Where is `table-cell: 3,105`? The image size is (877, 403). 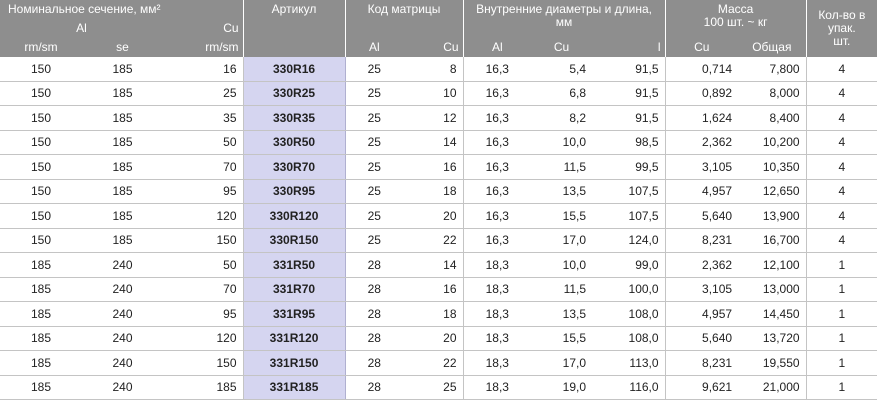 table-cell: 3,105 is located at coordinates (702, 289).